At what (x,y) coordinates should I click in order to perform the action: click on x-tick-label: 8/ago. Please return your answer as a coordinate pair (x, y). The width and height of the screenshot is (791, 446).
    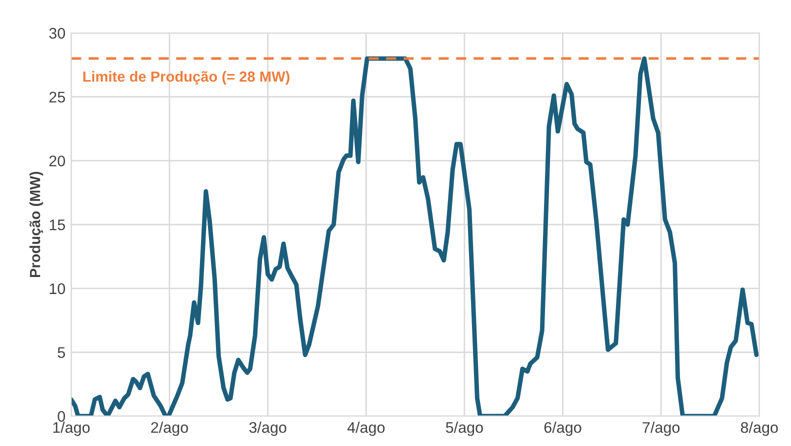
    Looking at the image, I should click on (759, 429).